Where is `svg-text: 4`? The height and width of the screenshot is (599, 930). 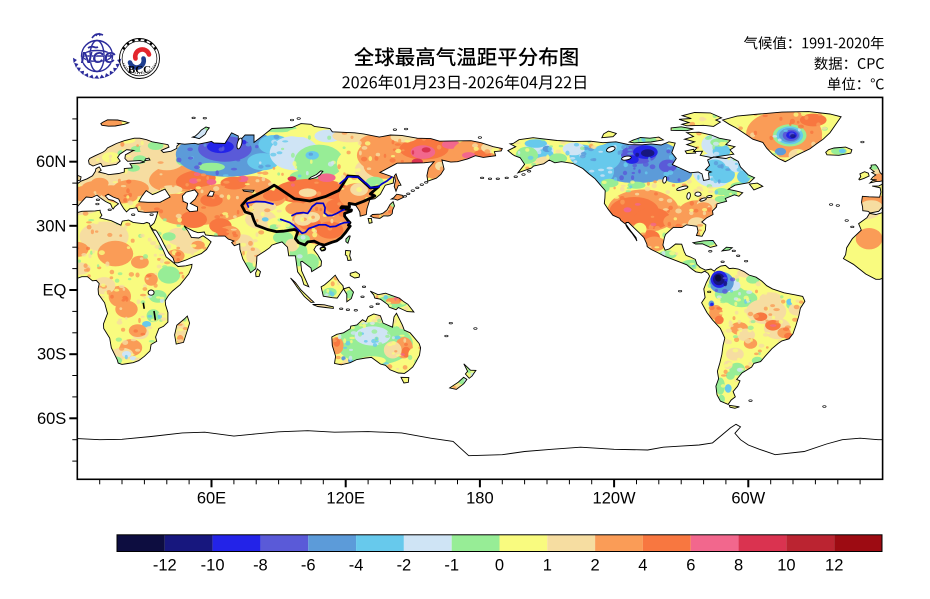
svg-text: 4 is located at coordinates (642, 566).